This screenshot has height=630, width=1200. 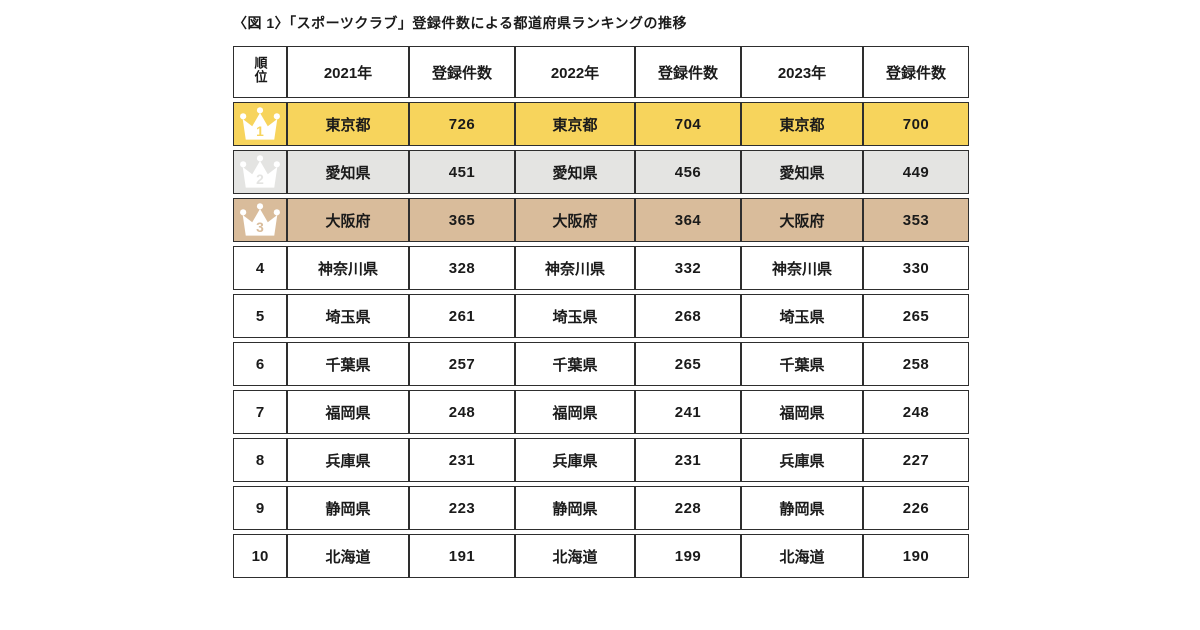 What do you see at coordinates (688, 268) in the screenshot?
I see `count-cell: 332` at bounding box center [688, 268].